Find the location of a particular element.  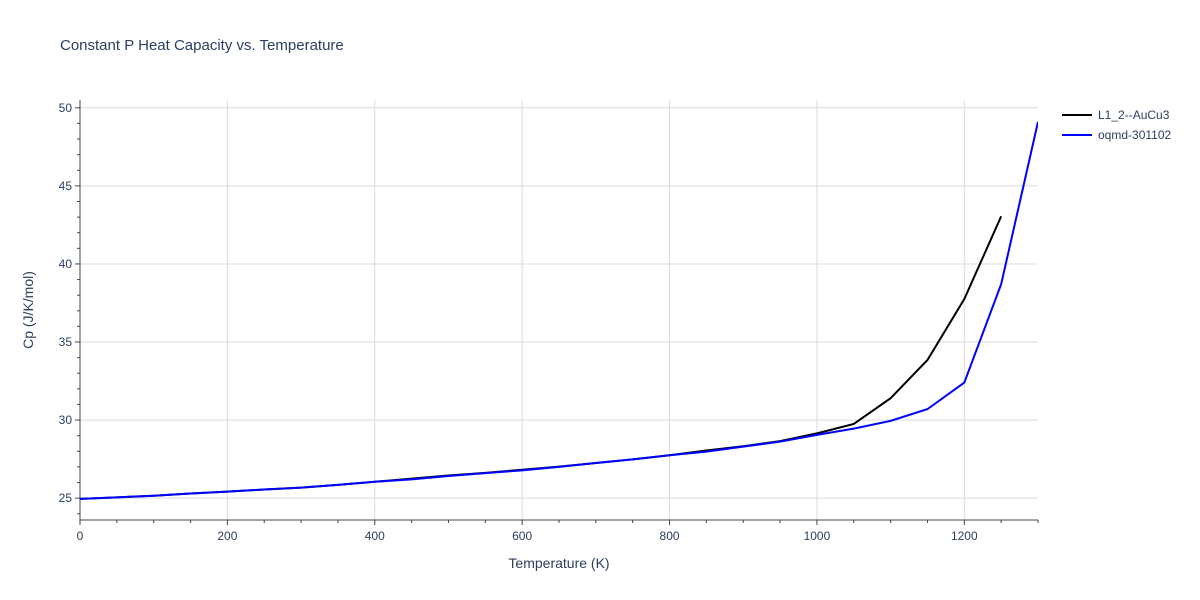

x-tick-label: 600 is located at coordinates (522, 536).